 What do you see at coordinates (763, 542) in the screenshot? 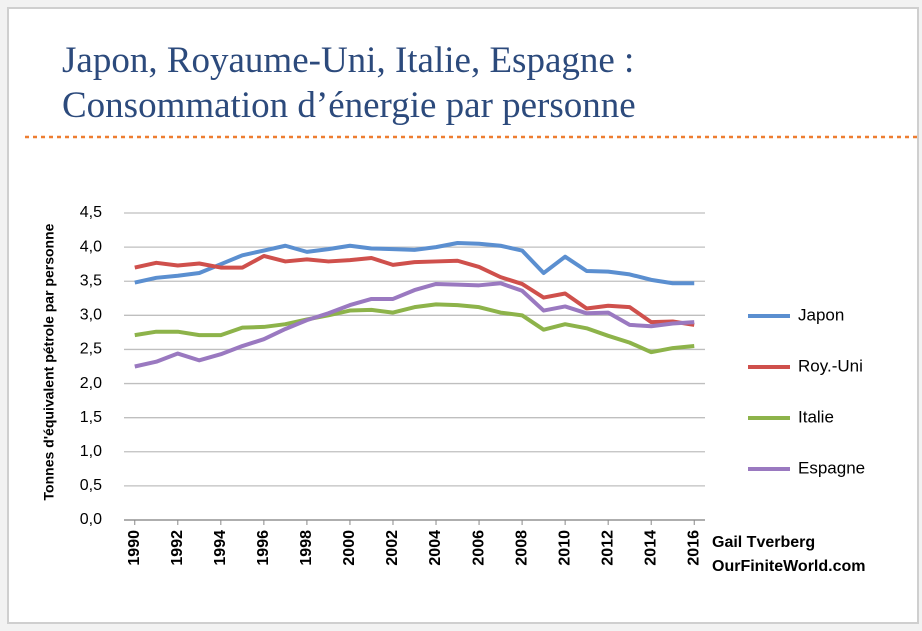
I see `annotation: Gail Tverberg` at bounding box center [763, 542].